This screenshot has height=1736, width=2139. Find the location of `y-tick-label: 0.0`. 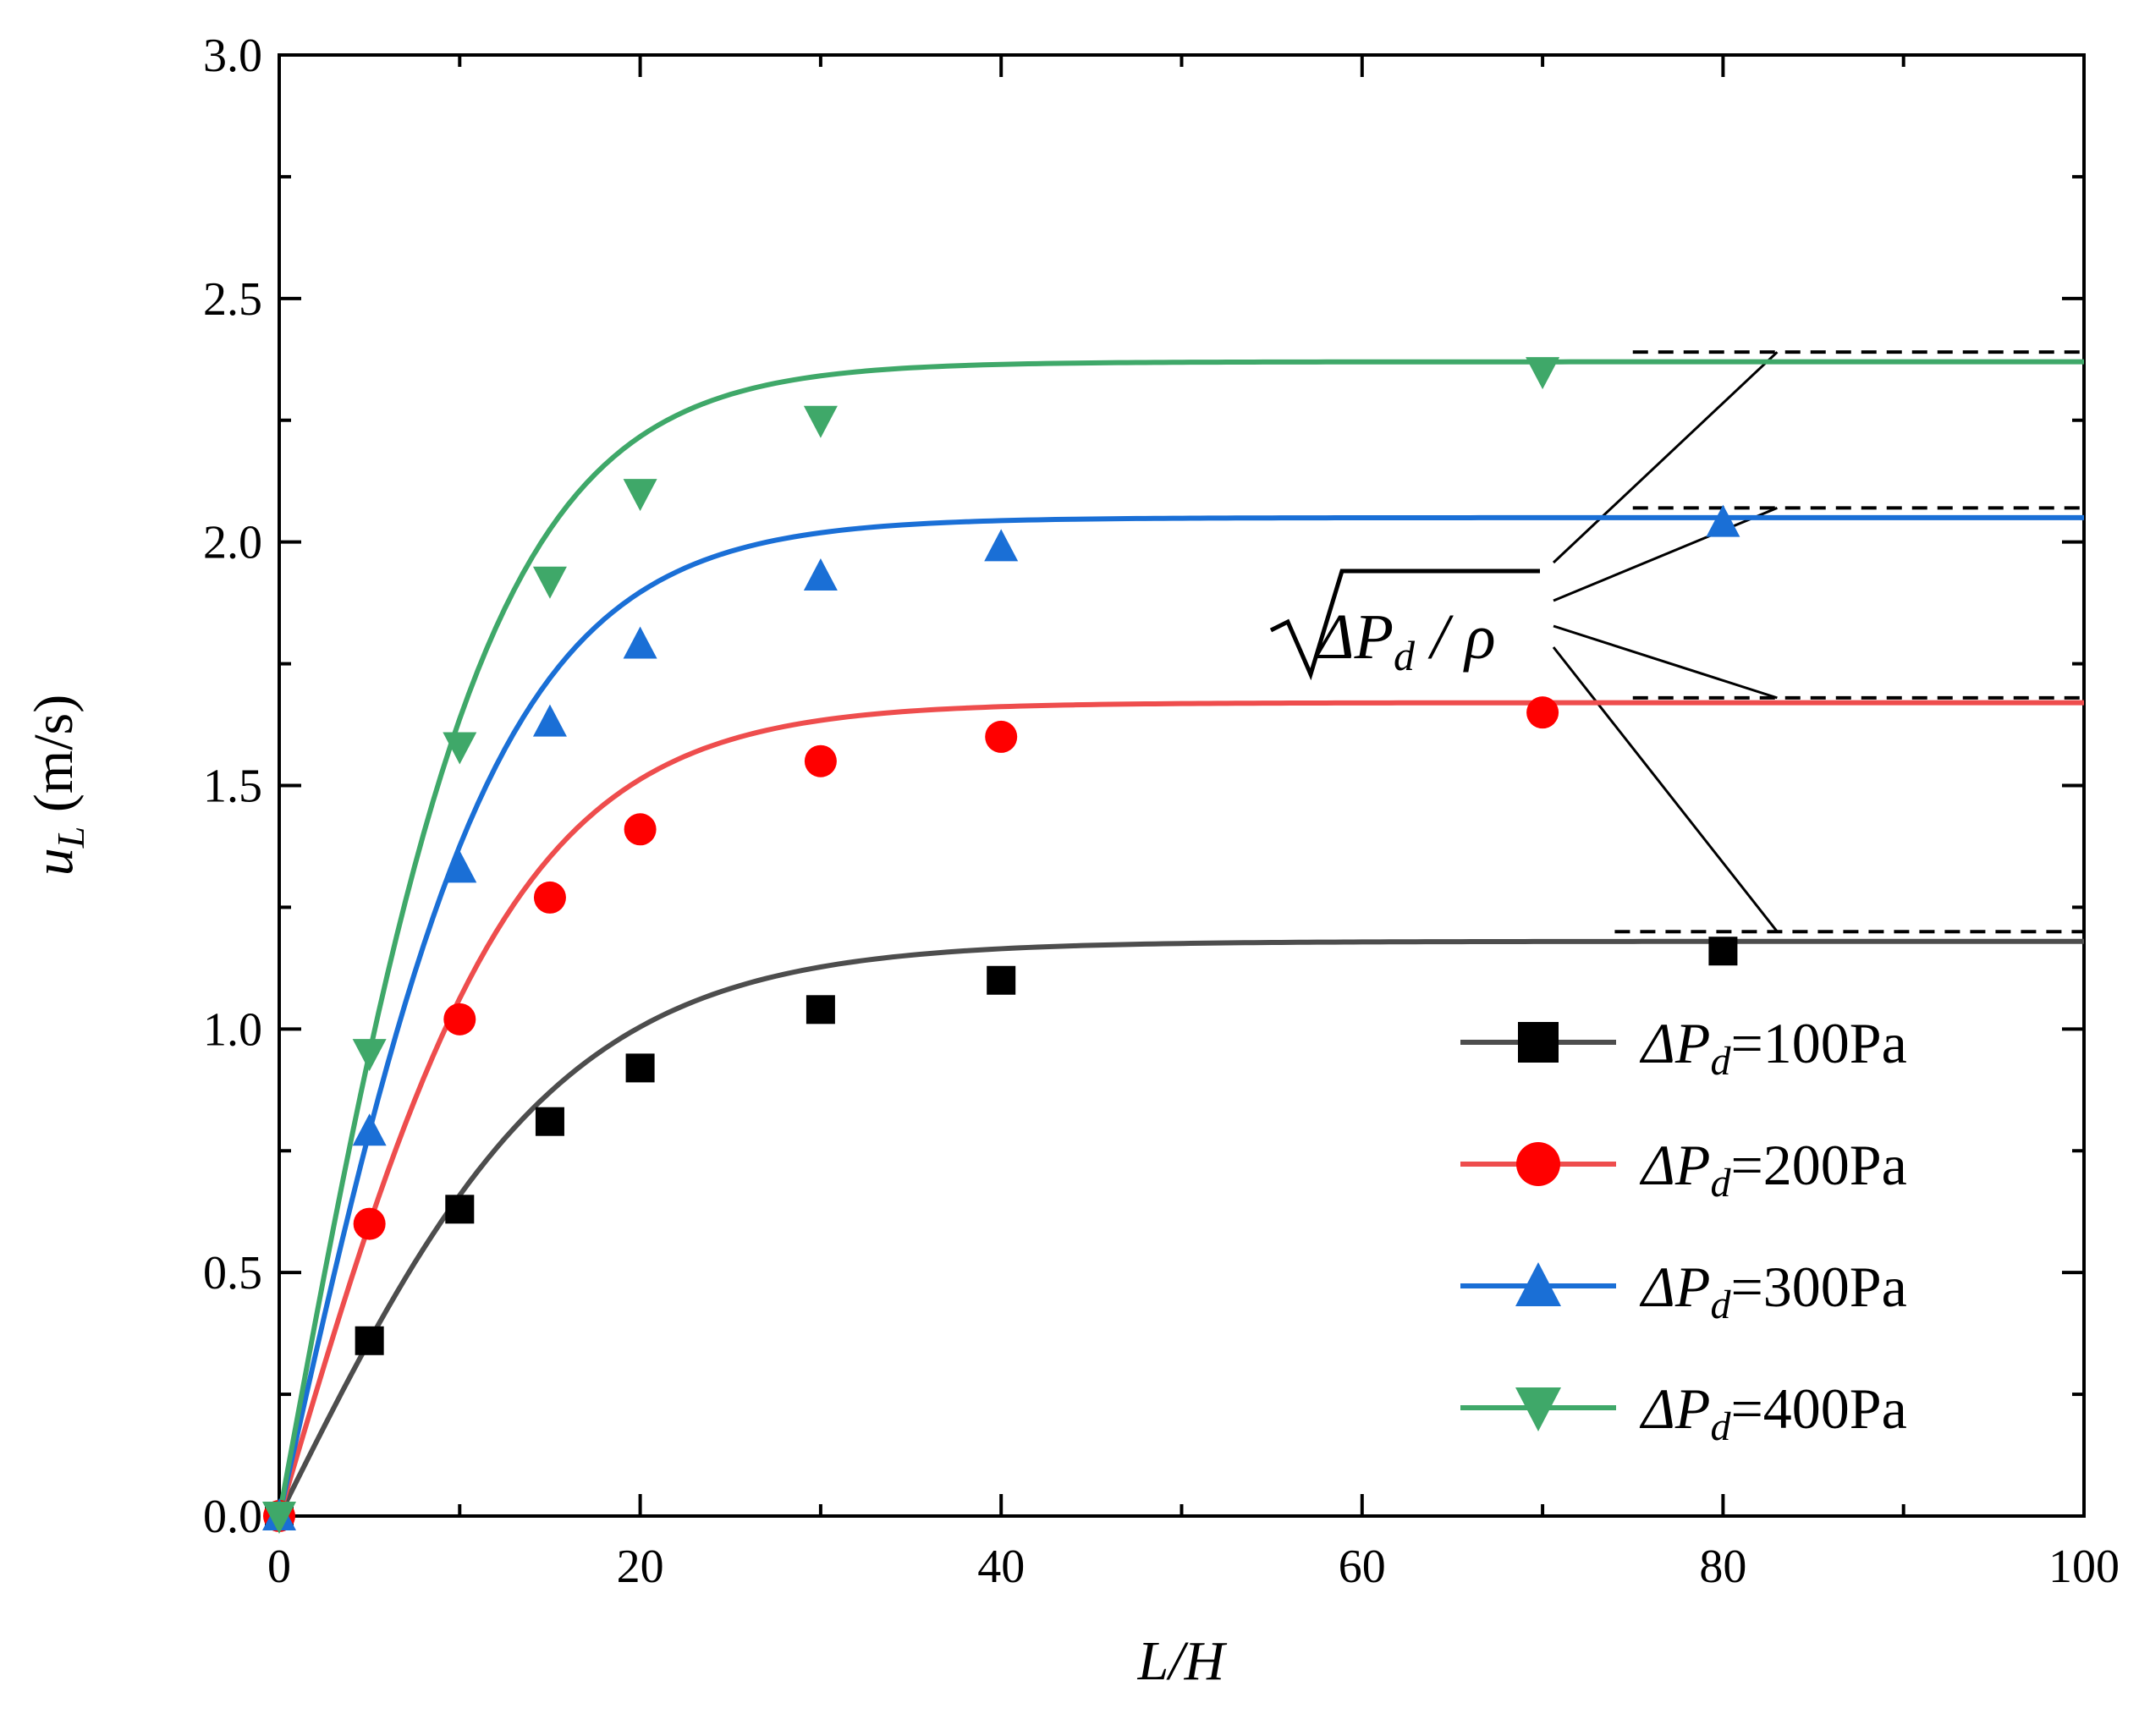

y-tick-label: 0.0 is located at coordinates (232, 1517).